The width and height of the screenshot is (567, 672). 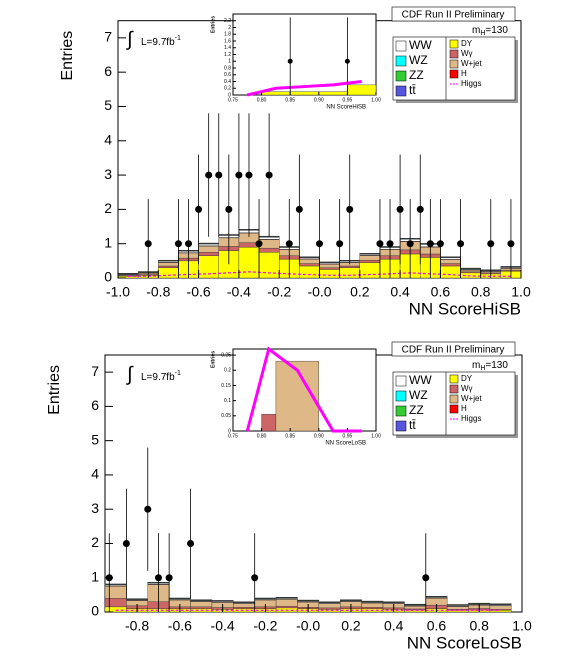 What do you see at coordinates (227, 401) in the screenshot?
I see `y-tick-label: 0.1` at bounding box center [227, 401].